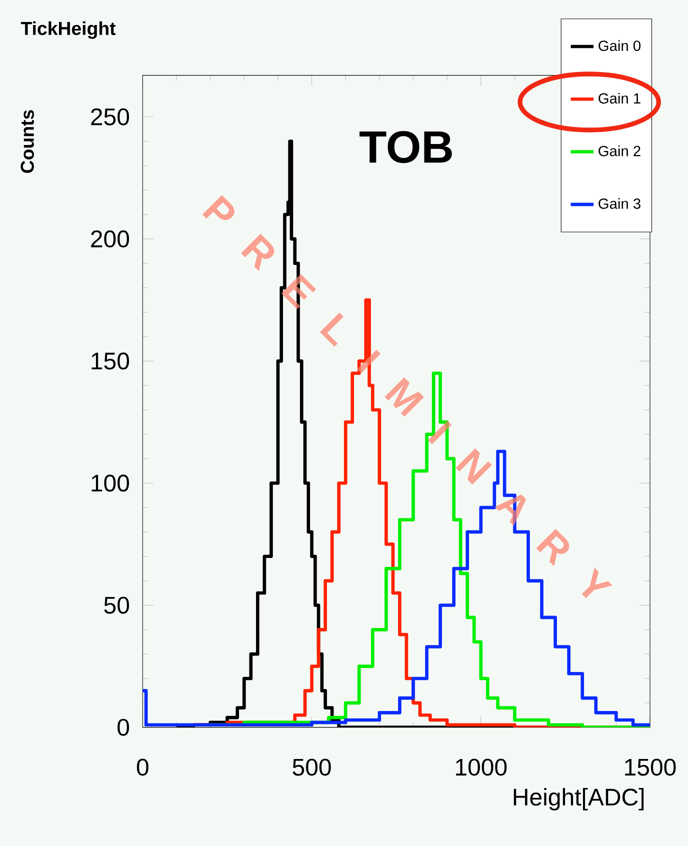  What do you see at coordinates (481, 767) in the screenshot?
I see `x-tick-label: 1000` at bounding box center [481, 767].